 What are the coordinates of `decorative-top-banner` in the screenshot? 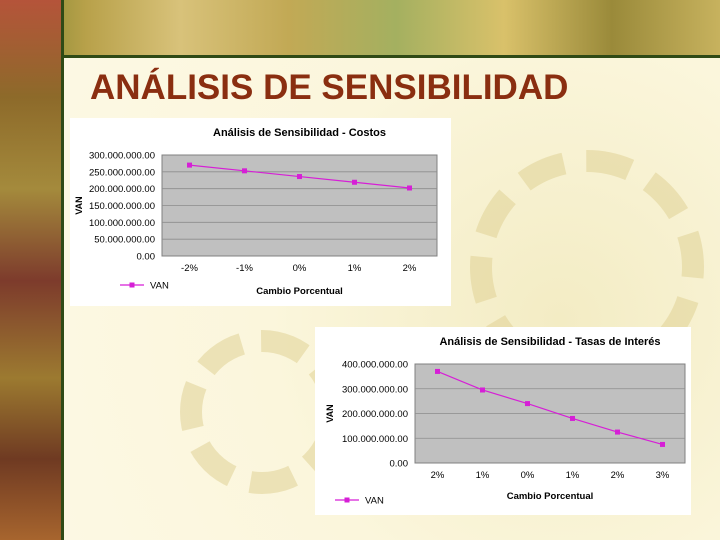 It's located at (360, 29).